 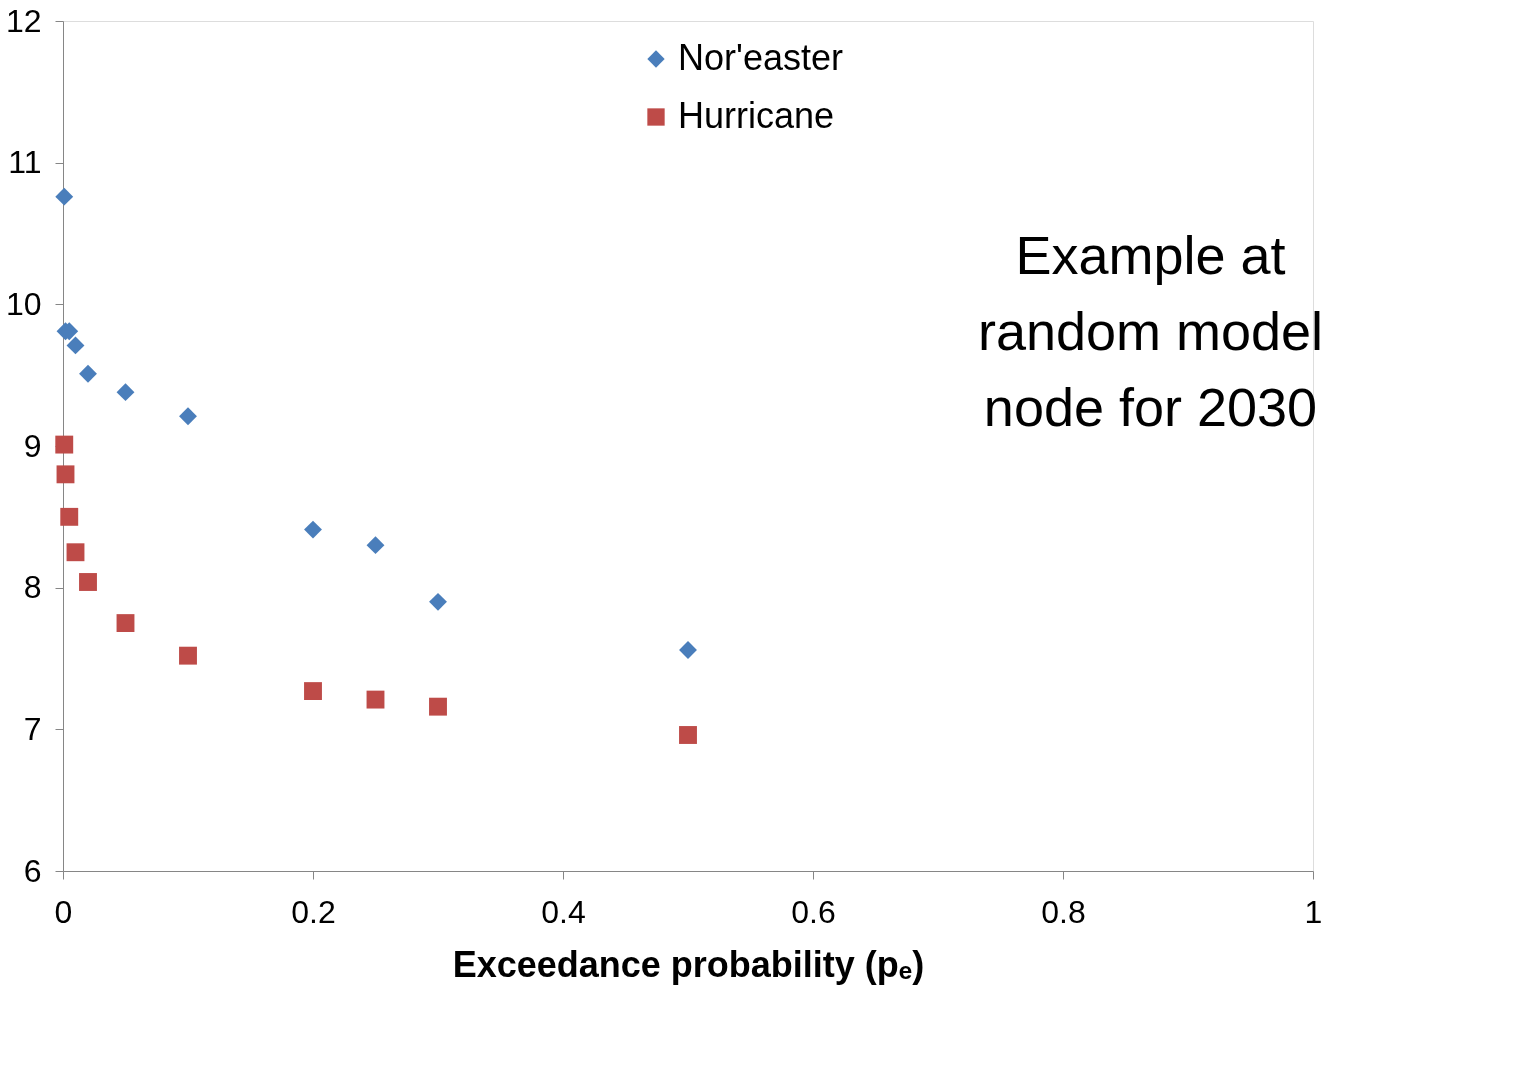 What do you see at coordinates (563, 911) in the screenshot?
I see `x-tick-label: 0.4` at bounding box center [563, 911].